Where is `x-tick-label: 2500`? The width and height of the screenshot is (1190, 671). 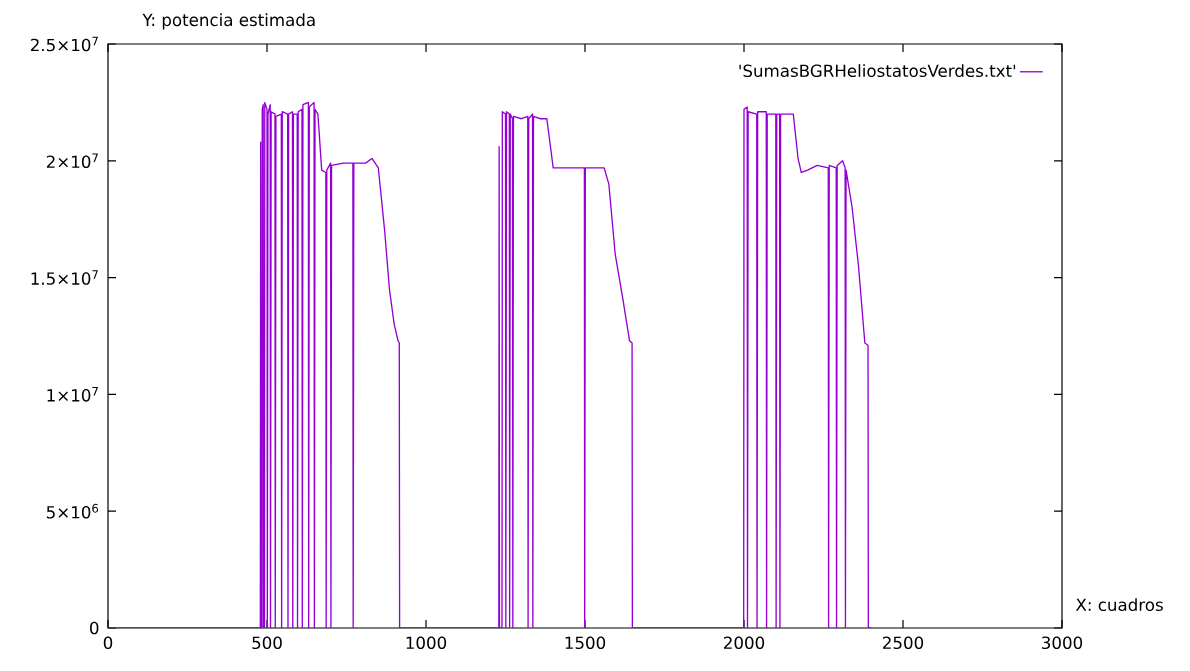 x-tick-label: 2500 is located at coordinates (903, 643).